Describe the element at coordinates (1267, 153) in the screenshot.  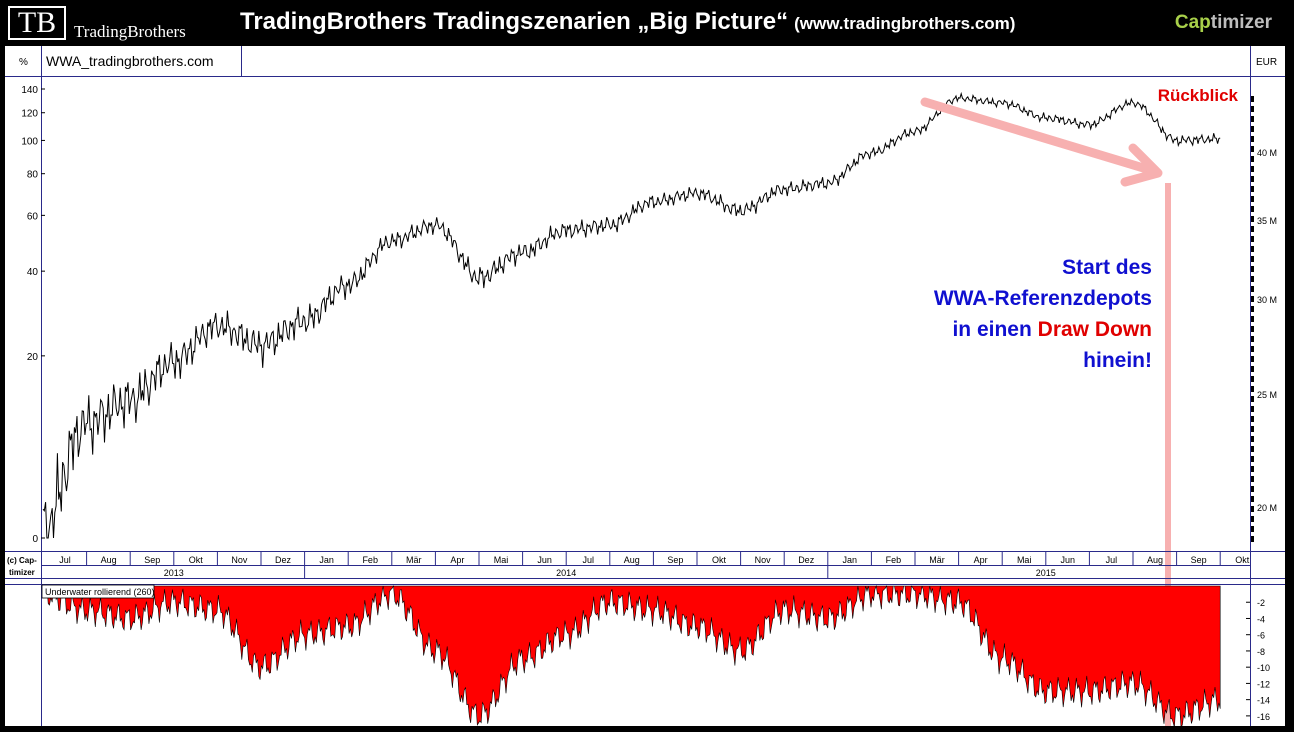
I see `right-y-tick-label: 40 M` at that location.